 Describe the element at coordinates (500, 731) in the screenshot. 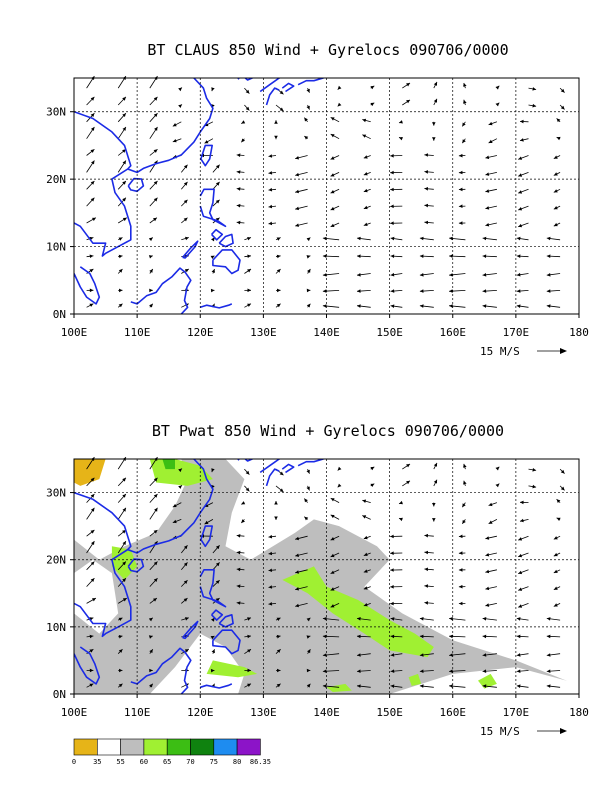

I see `chart-2-reference-label: 15 M/S` at that location.